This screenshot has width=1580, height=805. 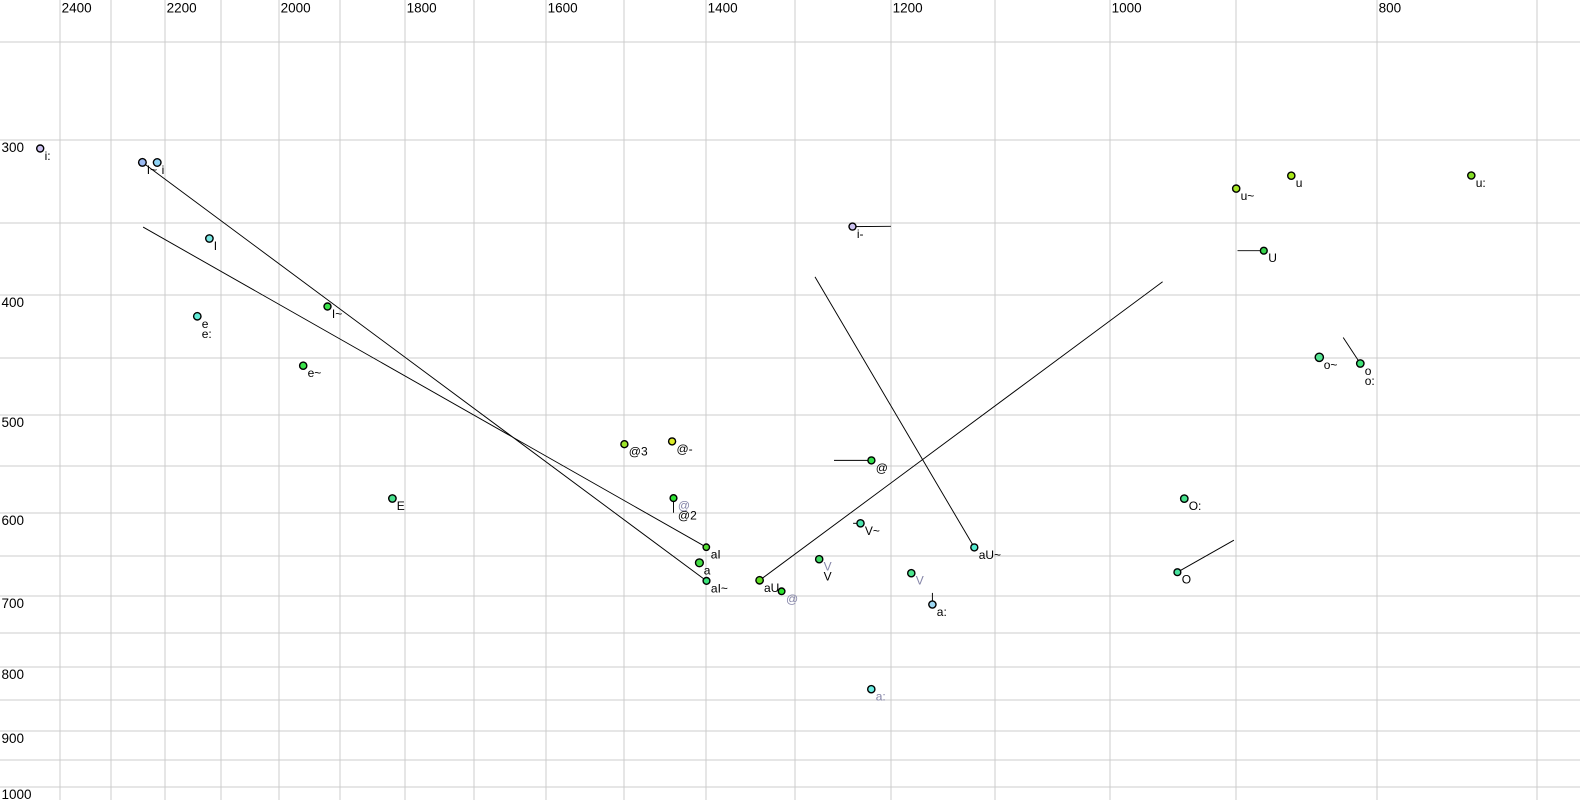 What do you see at coordinates (1186, 580) in the screenshot?
I see `svg-text: O` at bounding box center [1186, 580].